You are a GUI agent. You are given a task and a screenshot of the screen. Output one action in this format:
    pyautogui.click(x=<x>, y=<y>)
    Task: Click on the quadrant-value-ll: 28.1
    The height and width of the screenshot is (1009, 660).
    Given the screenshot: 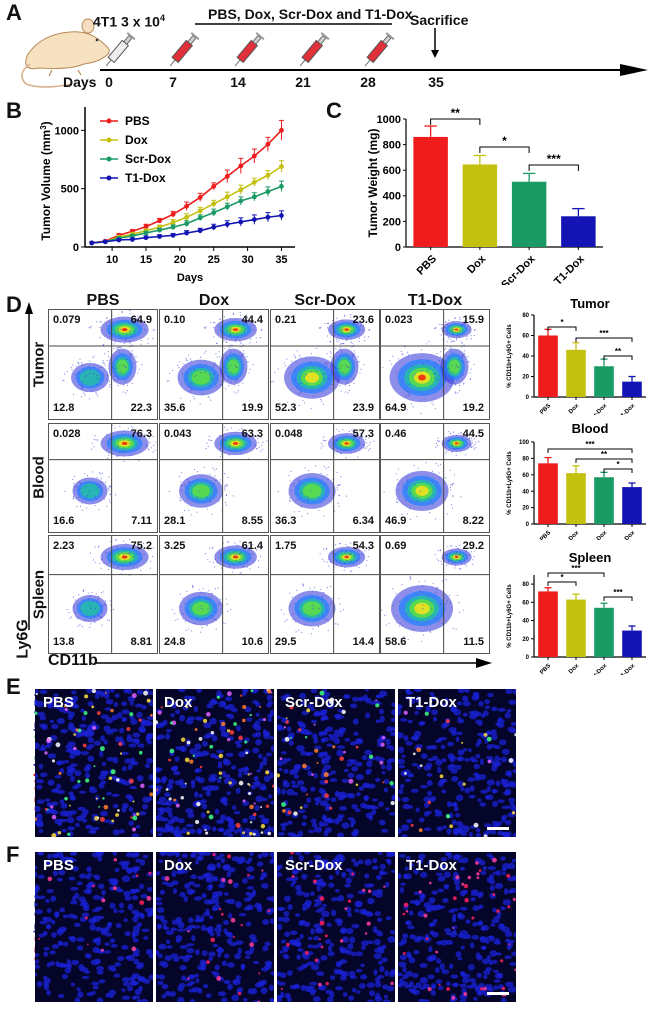 What is the action you would take?
    pyautogui.click(x=175, y=521)
    